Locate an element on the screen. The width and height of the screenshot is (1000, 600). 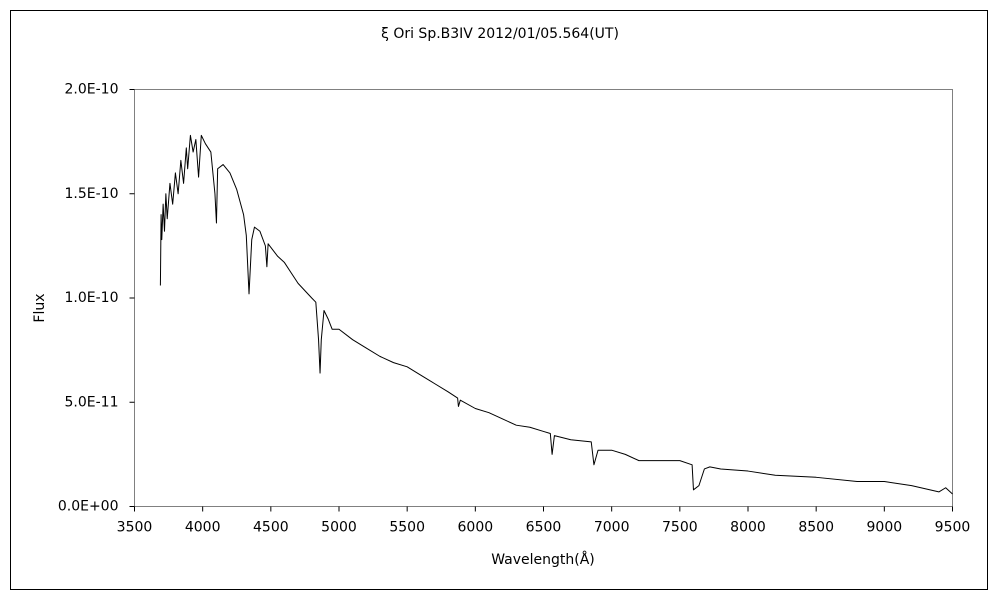
x-tick-label: 9000 is located at coordinates (885, 528).